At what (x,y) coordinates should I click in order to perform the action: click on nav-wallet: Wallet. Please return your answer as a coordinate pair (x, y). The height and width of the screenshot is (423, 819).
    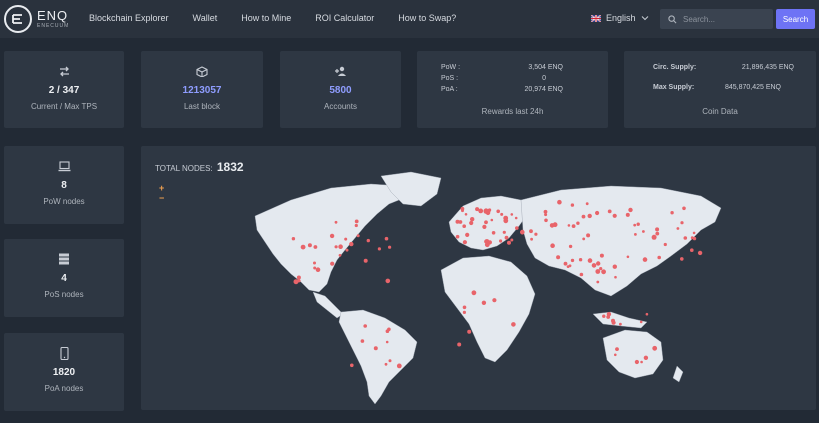
    Looking at the image, I should click on (205, 18).